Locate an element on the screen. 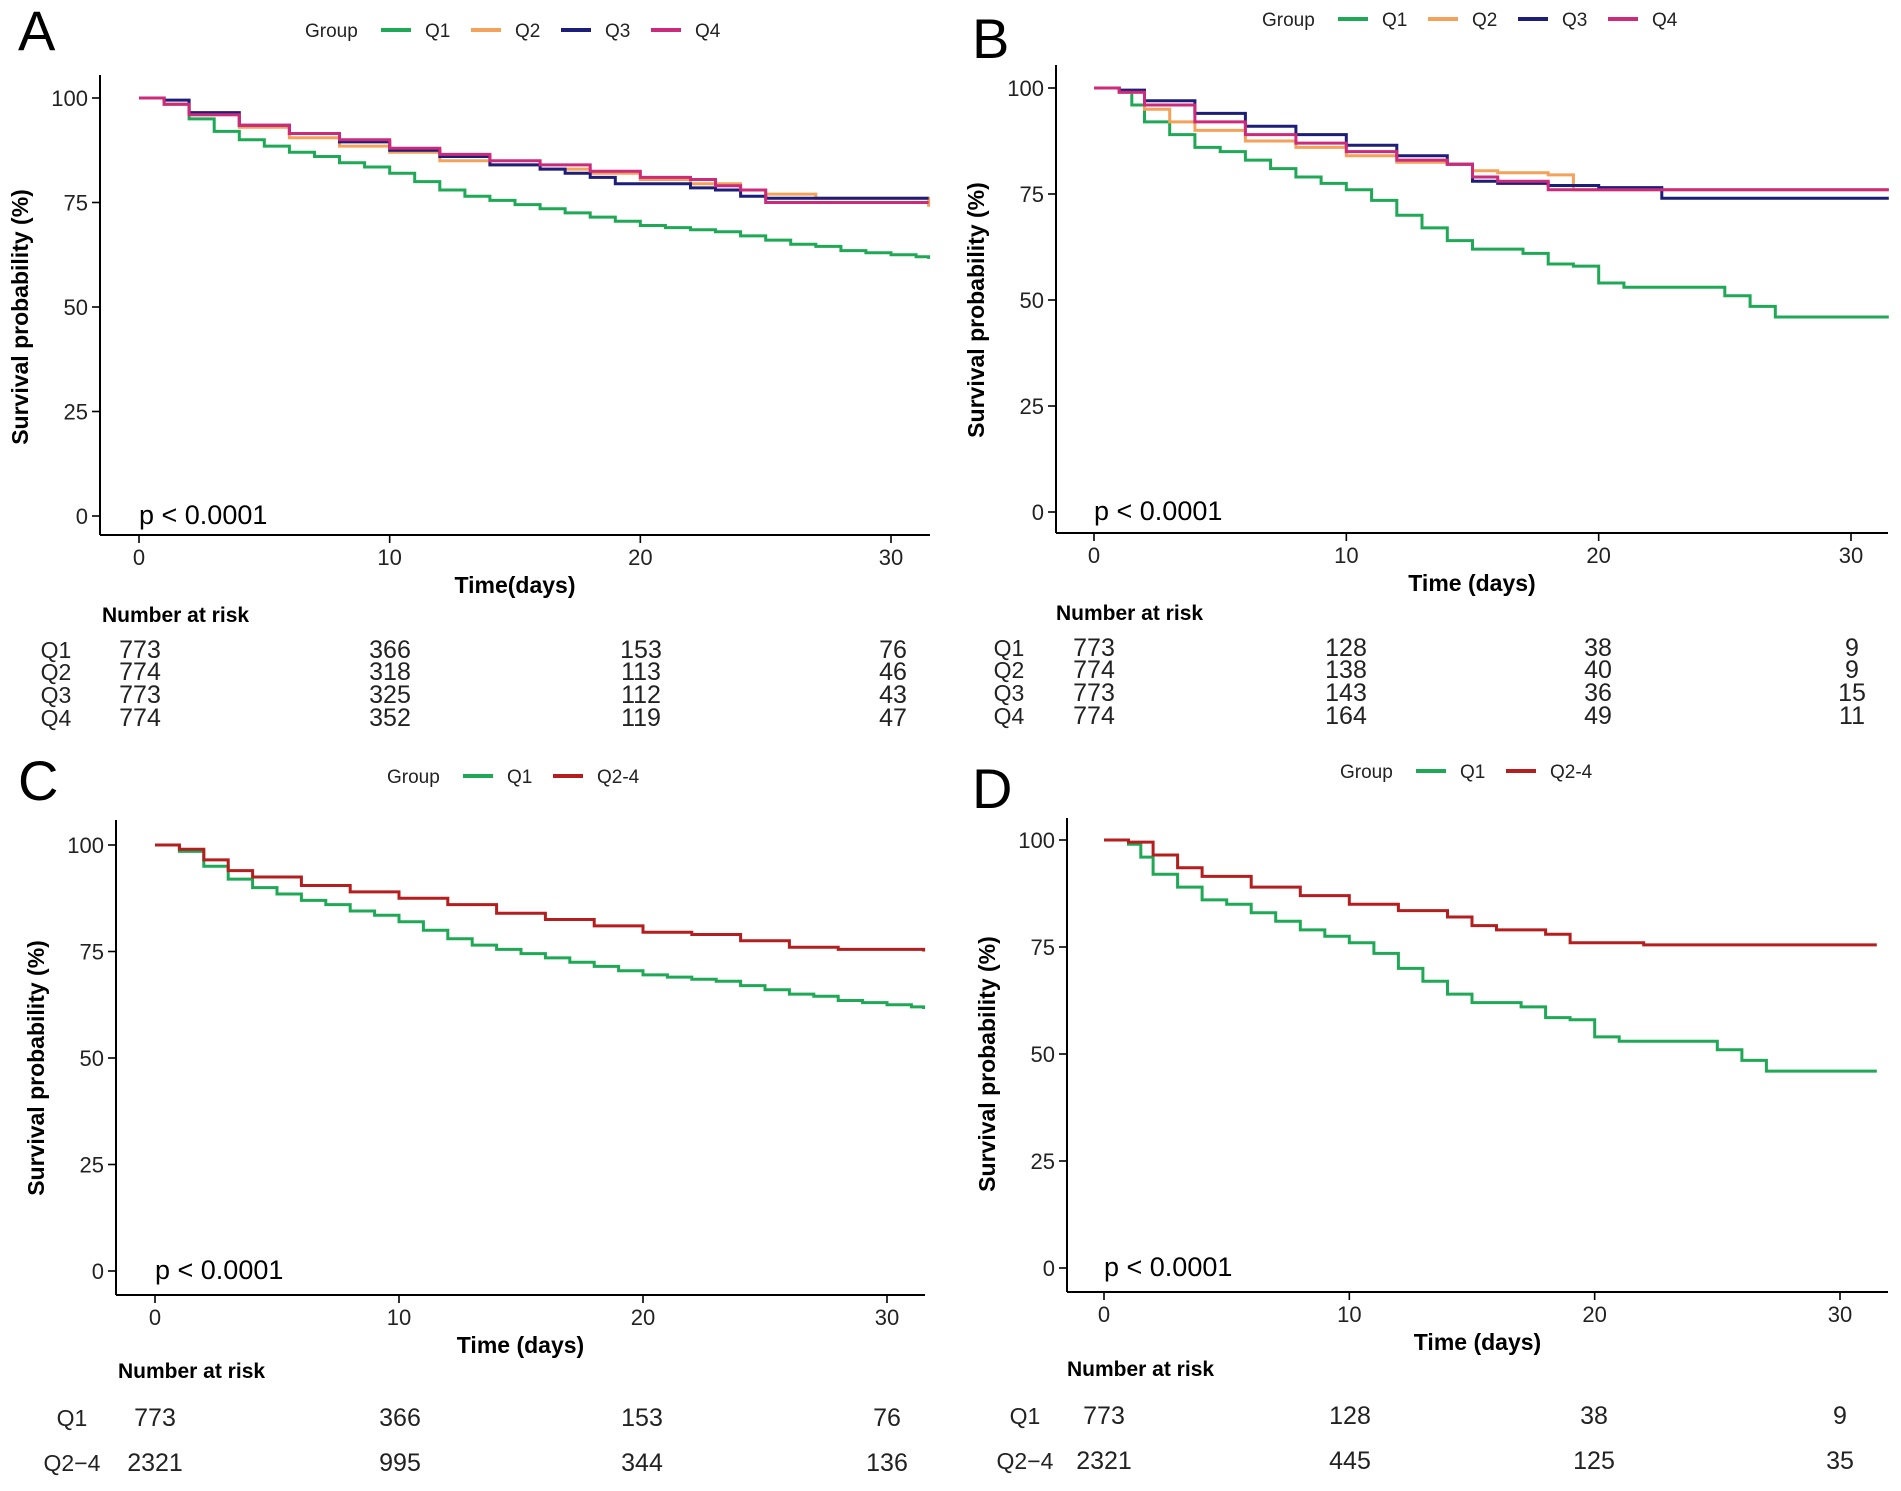  risk-cell: 352 is located at coordinates (390, 718).